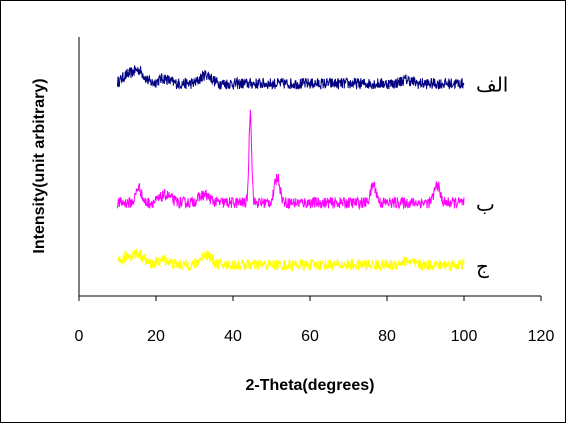  What do you see at coordinates (492, 85) in the screenshot?
I see `series-label-1: الف` at bounding box center [492, 85].